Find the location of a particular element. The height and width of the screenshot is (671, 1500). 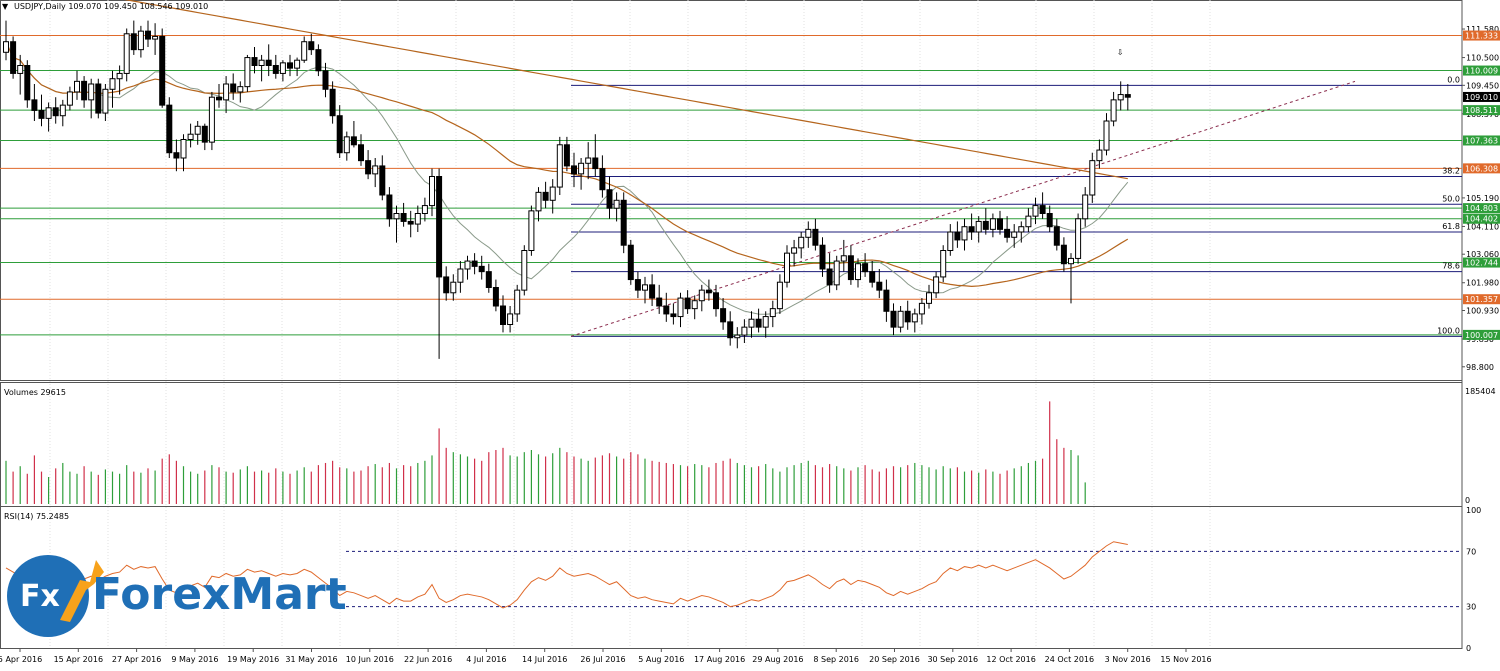

price-tag-label: 104.402 is located at coordinates (1481, 219).